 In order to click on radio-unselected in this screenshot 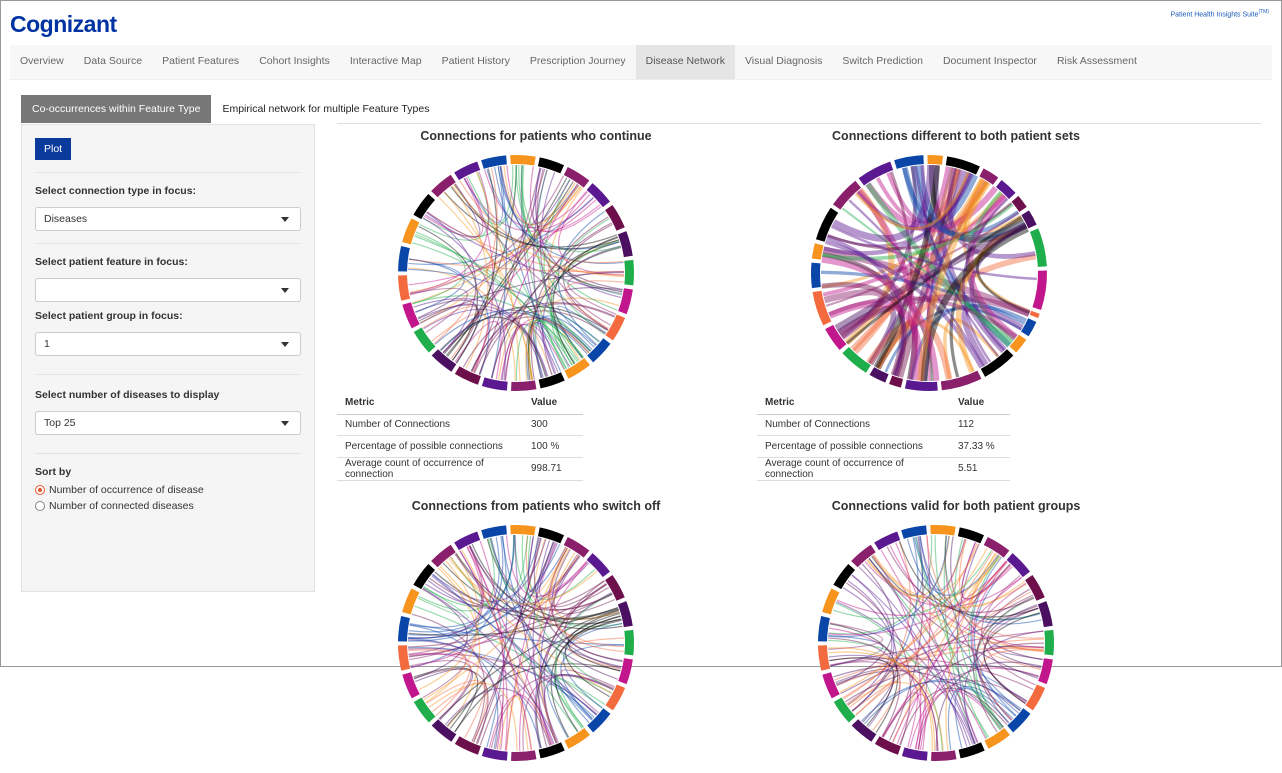, I will do `click(40, 506)`.